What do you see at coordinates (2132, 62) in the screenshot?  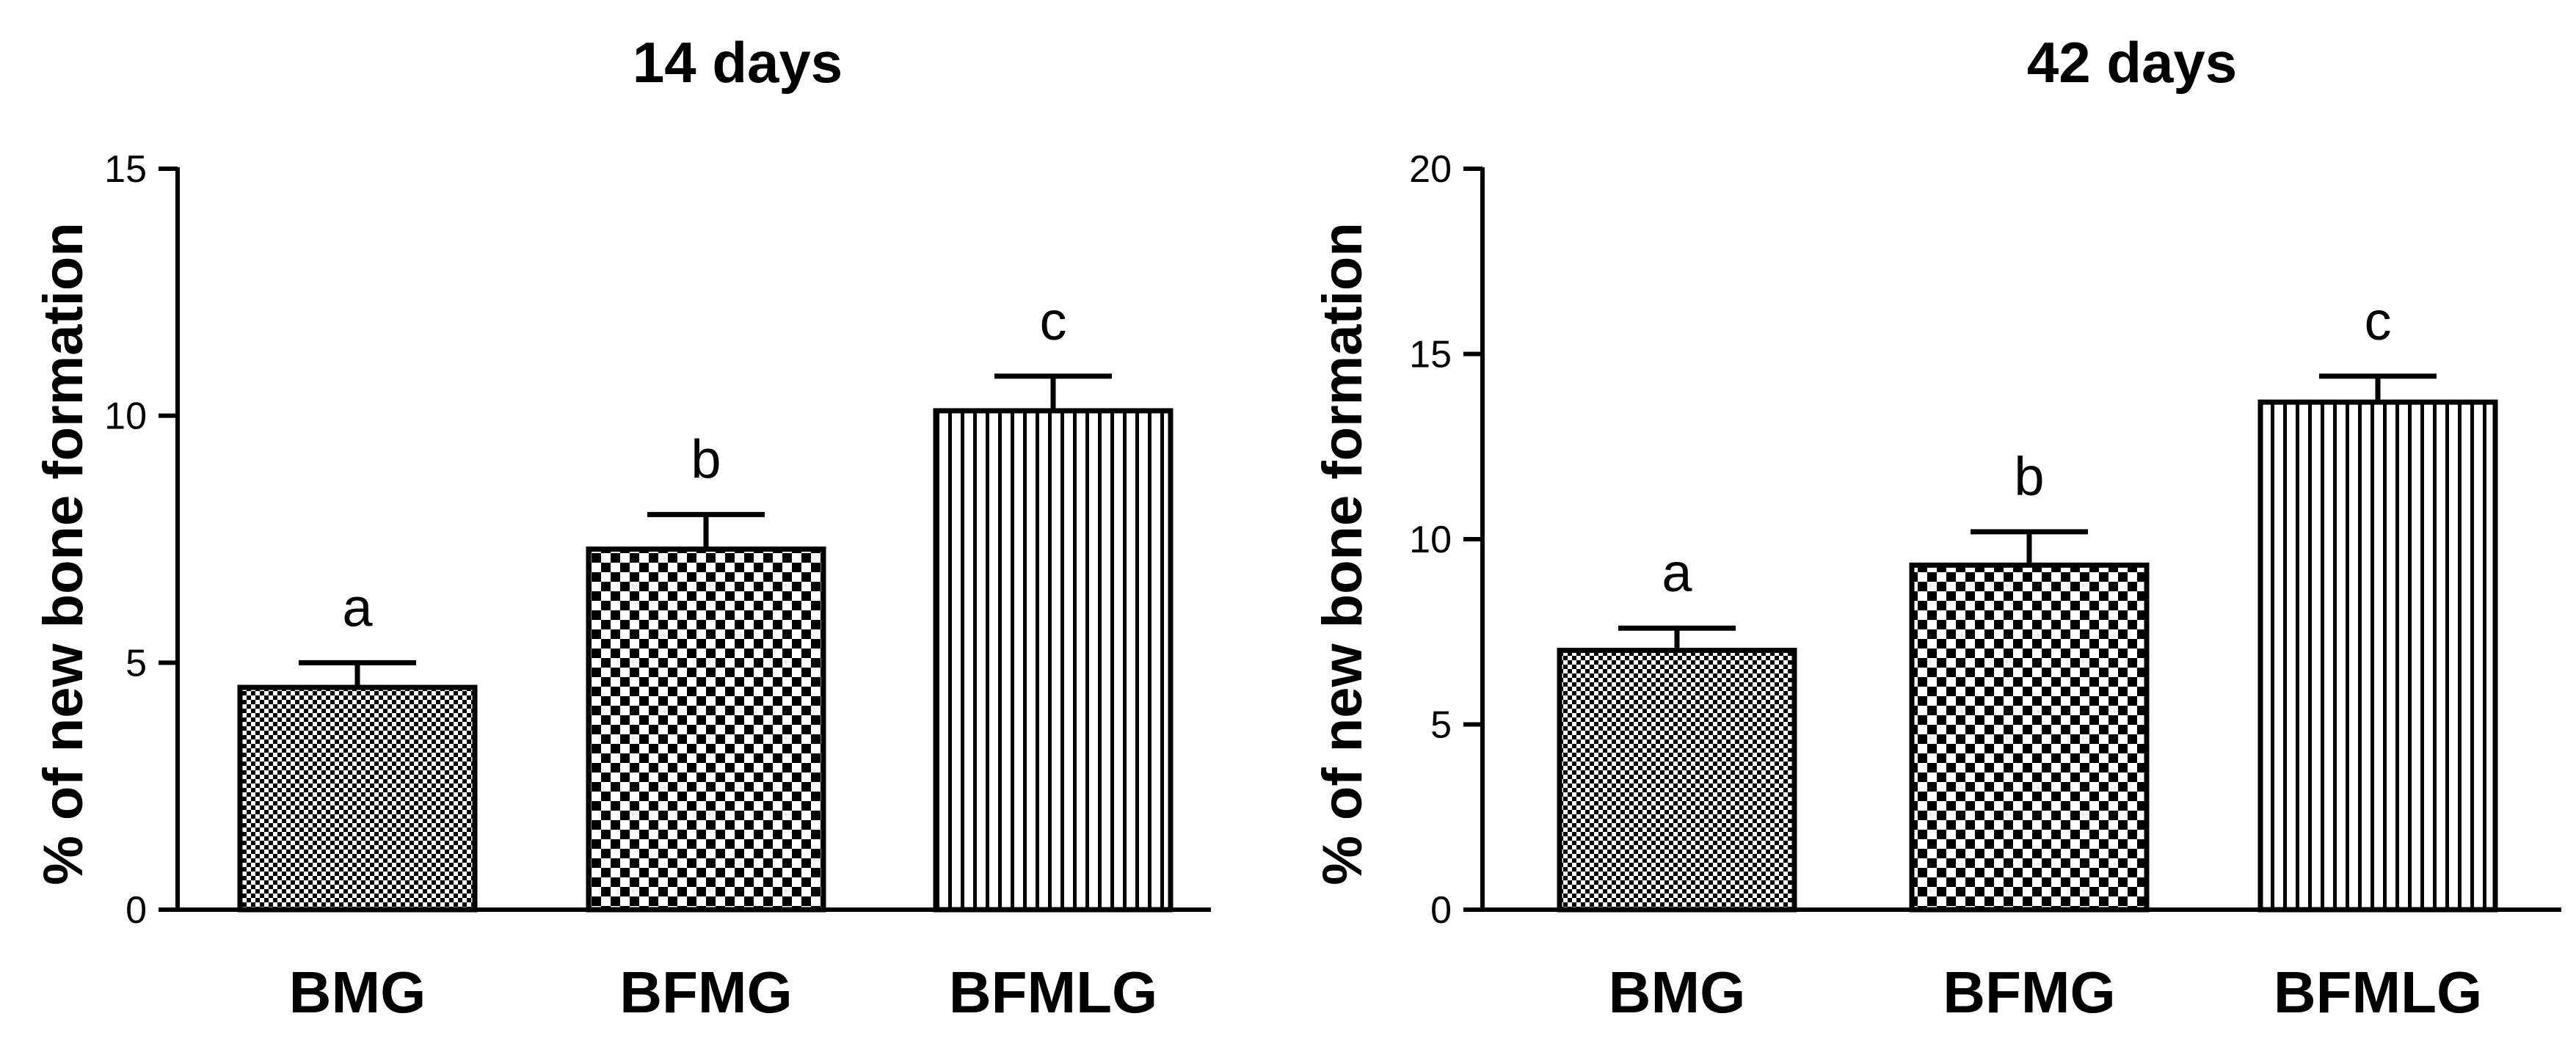 I see `chart-title: 42 days` at bounding box center [2132, 62].